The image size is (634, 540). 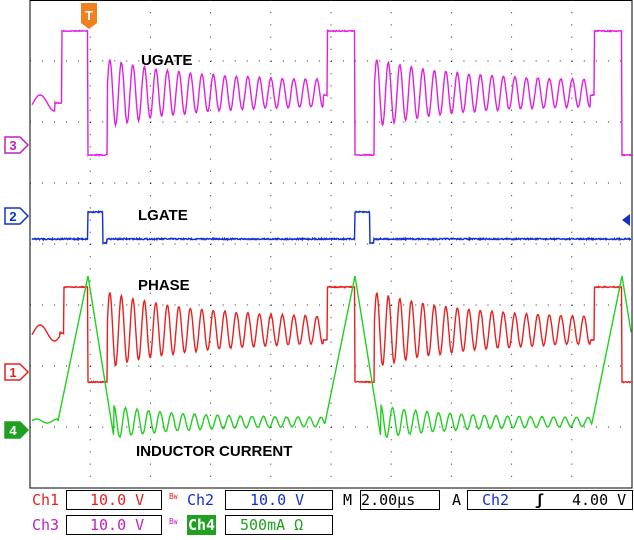 What do you see at coordinates (12, 372) in the screenshot?
I see `ground-marker-label: 1` at bounding box center [12, 372].